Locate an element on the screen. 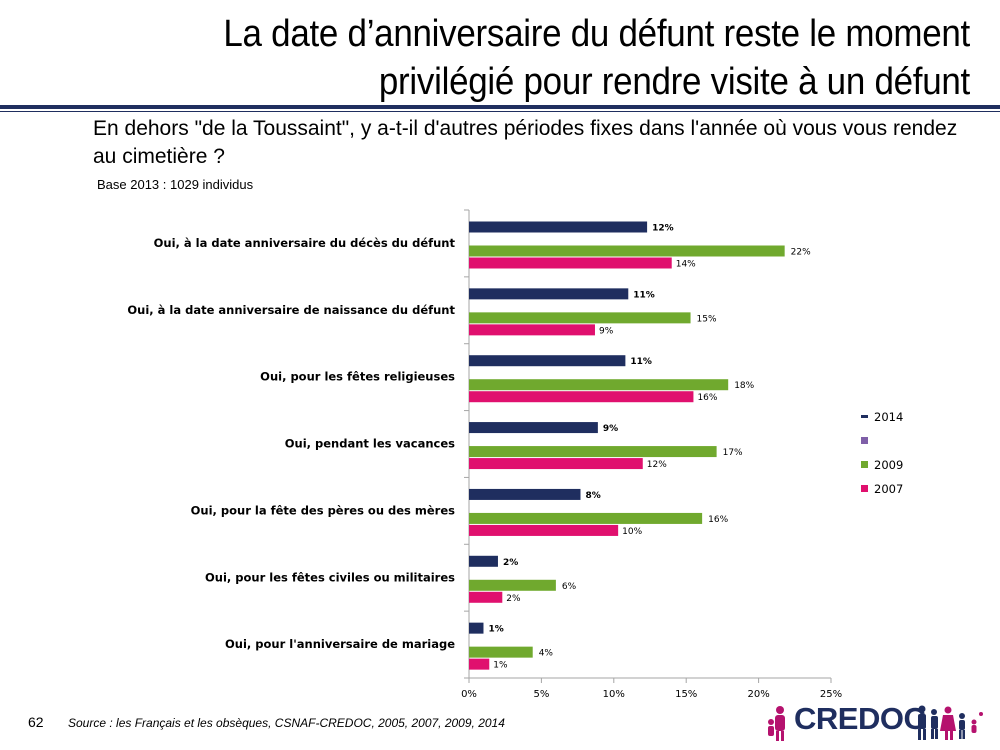  credoc-logo: CREDOC is located at coordinates (876, 723).